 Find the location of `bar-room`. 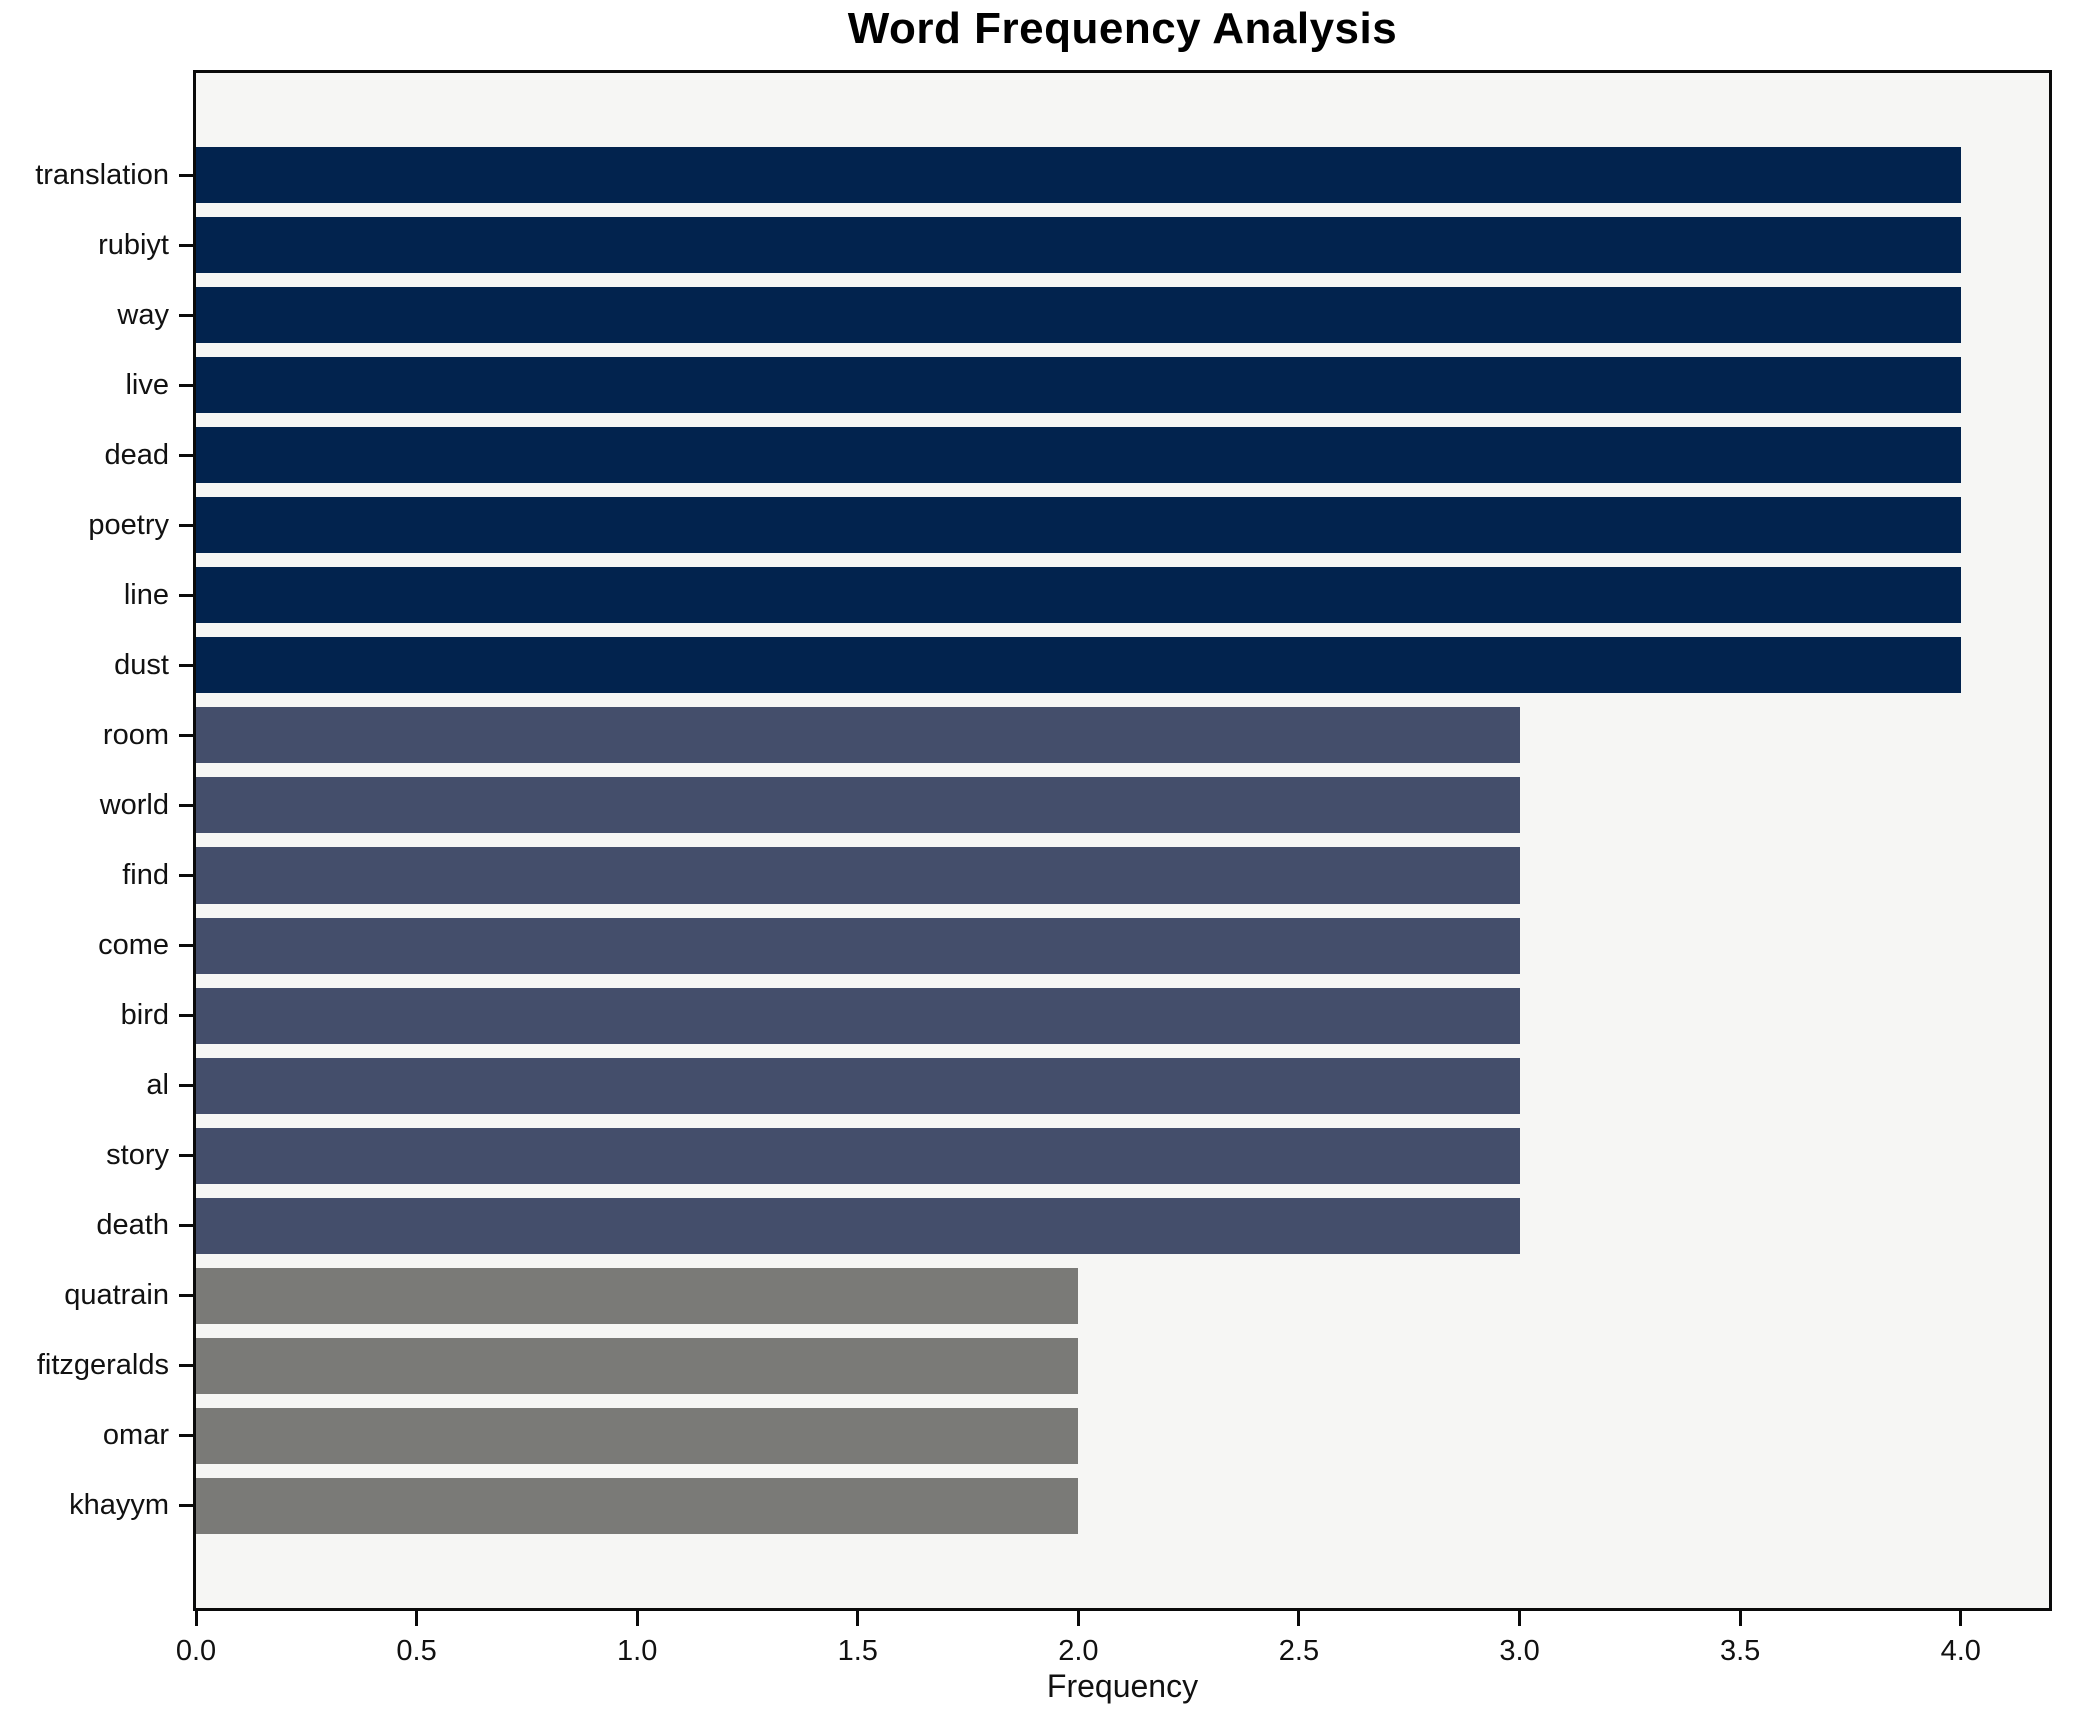

bar-room is located at coordinates (858, 735).